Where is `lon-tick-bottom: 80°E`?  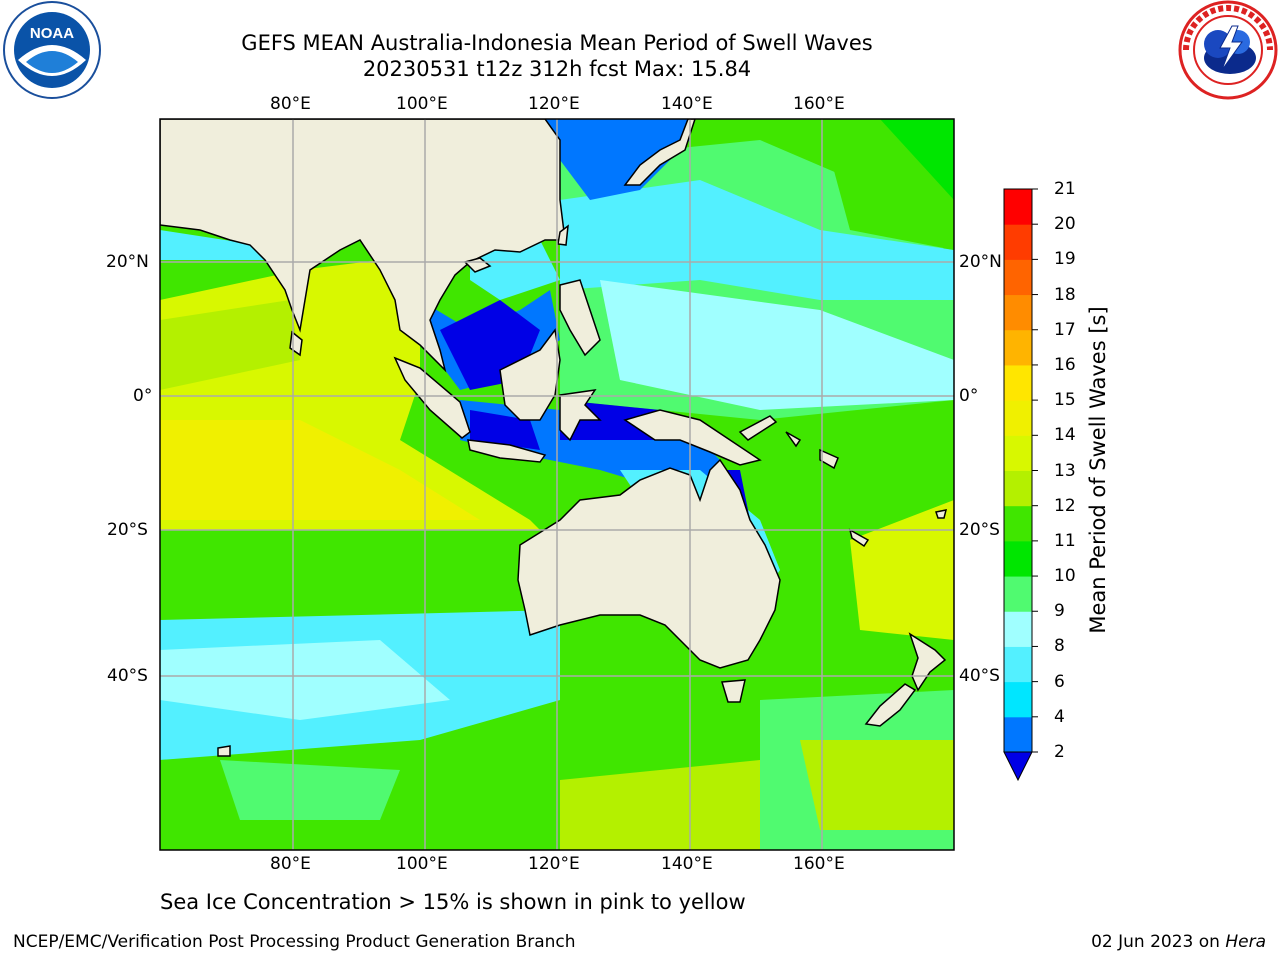 lon-tick-bottom: 80°E is located at coordinates (290, 864).